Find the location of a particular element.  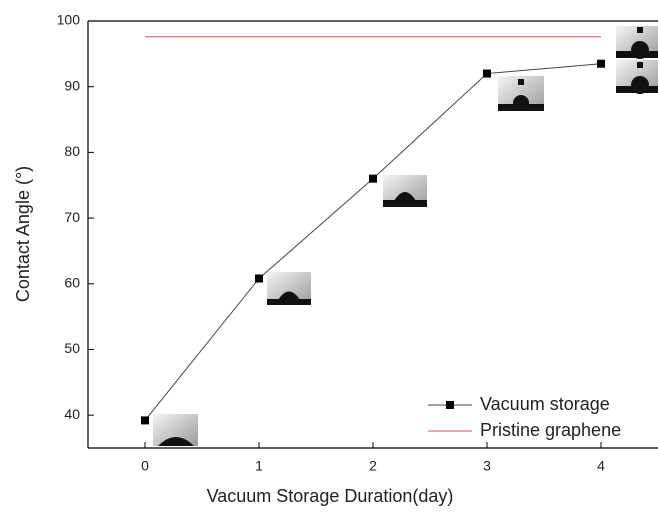

x-tick-label: 0 is located at coordinates (145, 466).